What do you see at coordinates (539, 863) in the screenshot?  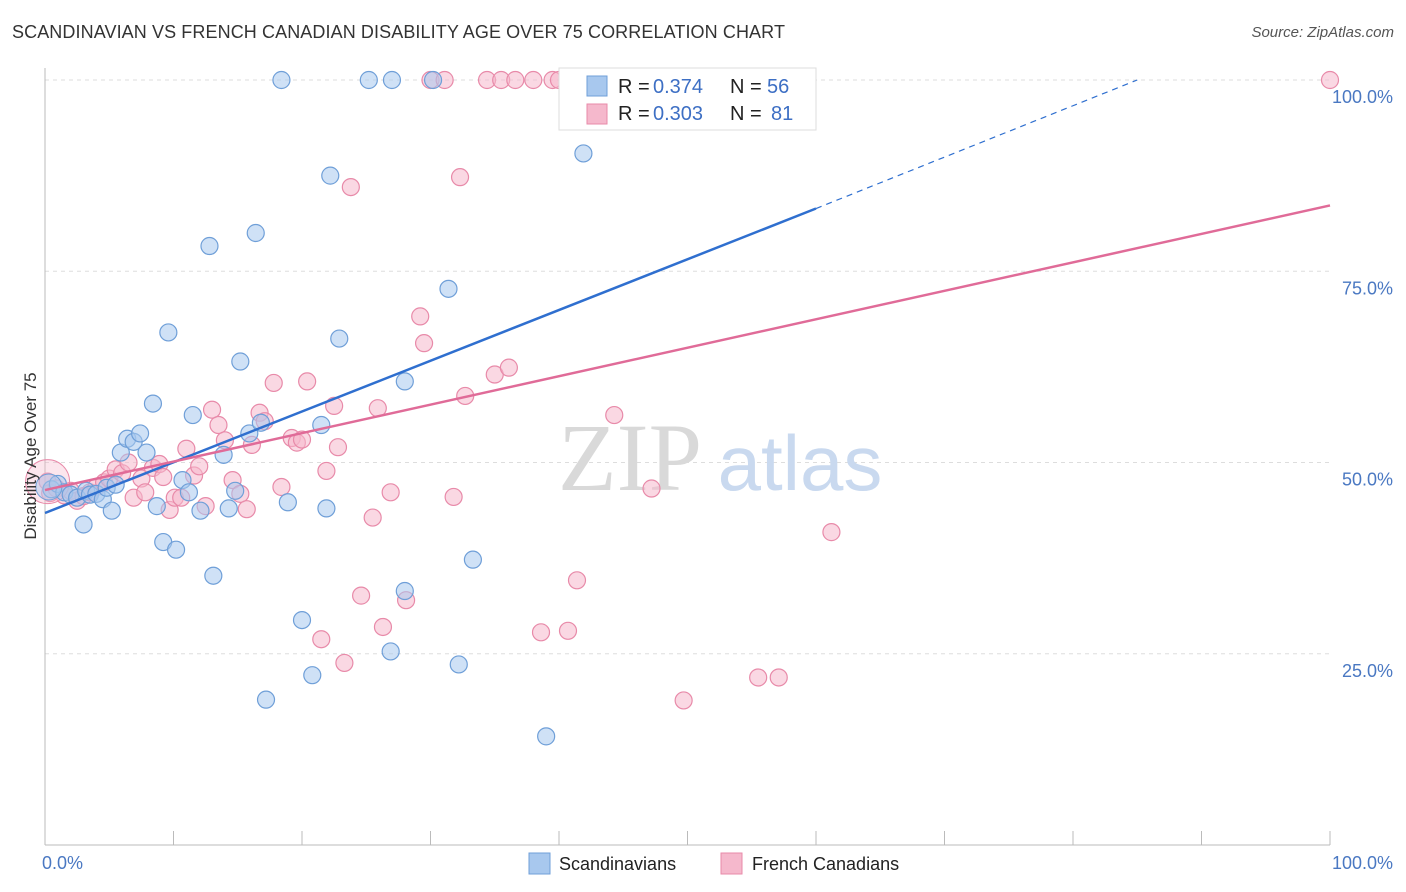 I see `legend-swatch-scandinavians` at bounding box center [539, 863].